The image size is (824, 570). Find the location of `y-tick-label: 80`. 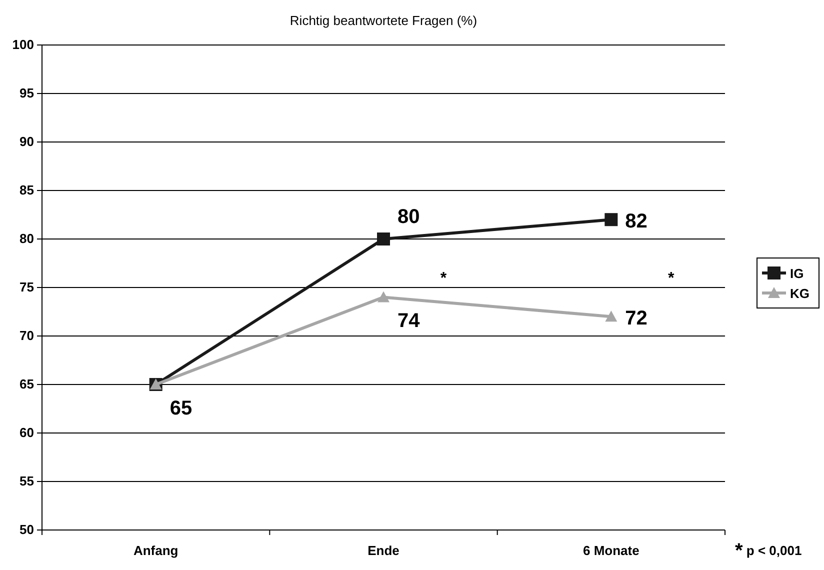

y-tick-label: 80 is located at coordinates (27, 238).